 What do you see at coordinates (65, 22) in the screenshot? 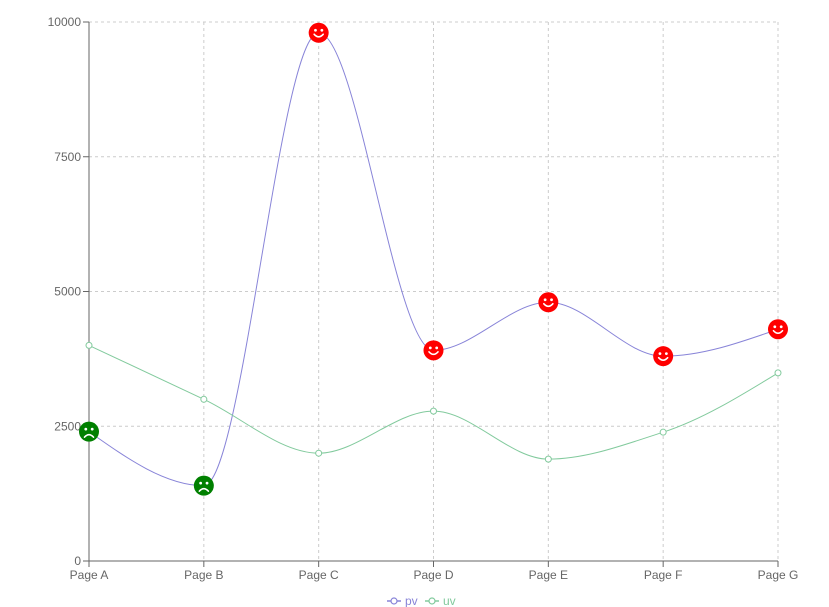
I see `y-tick-label: 10000` at bounding box center [65, 22].